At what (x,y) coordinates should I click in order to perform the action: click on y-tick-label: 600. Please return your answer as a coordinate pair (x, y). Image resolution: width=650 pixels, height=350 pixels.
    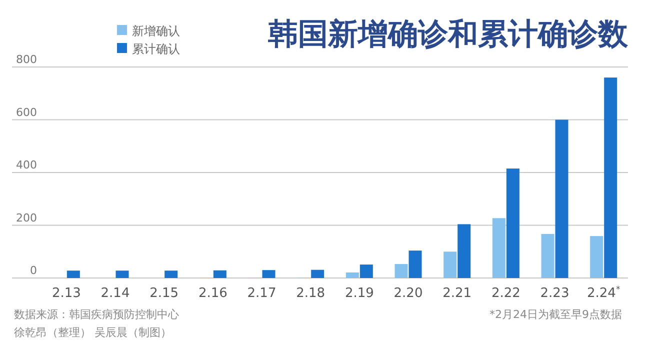
    Looking at the image, I should click on (26, 112).